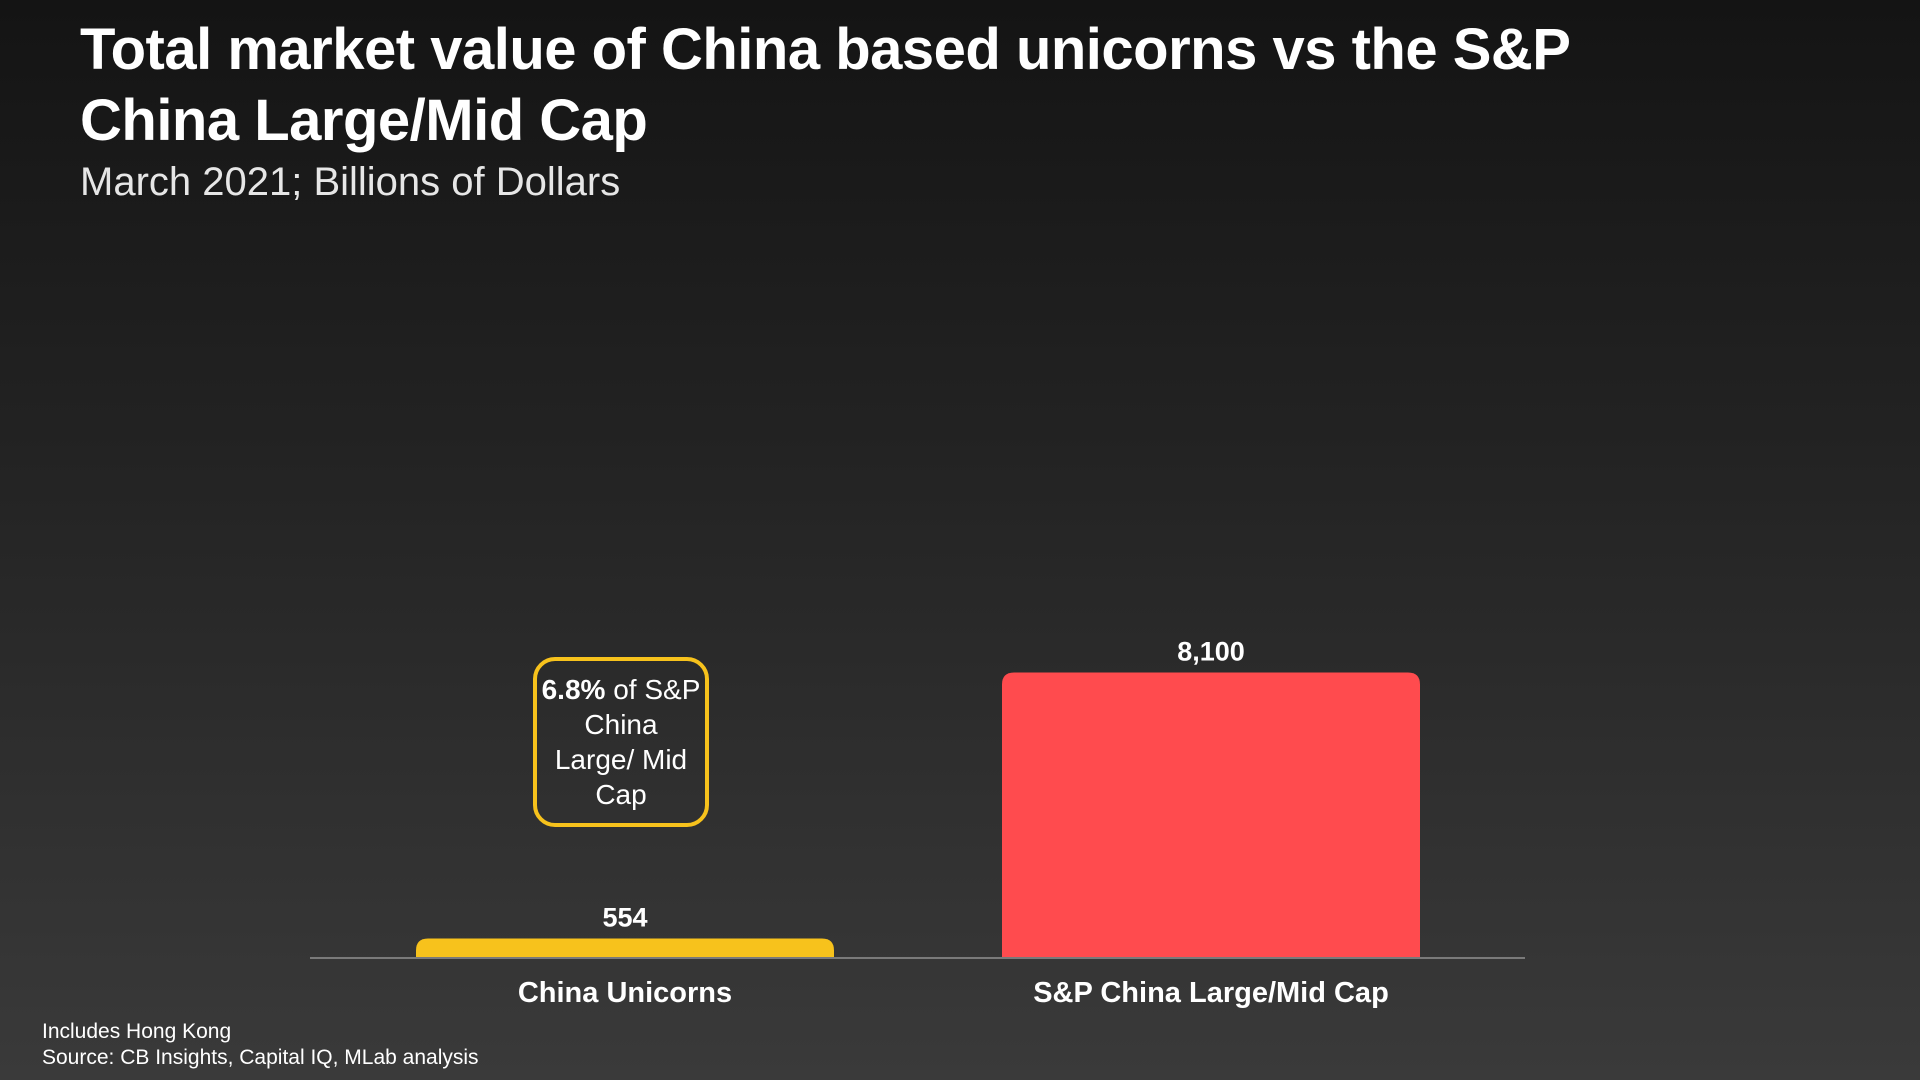  I want to click on callout-body: of S&P China Large/ Mid Cap, so click(627, 742).